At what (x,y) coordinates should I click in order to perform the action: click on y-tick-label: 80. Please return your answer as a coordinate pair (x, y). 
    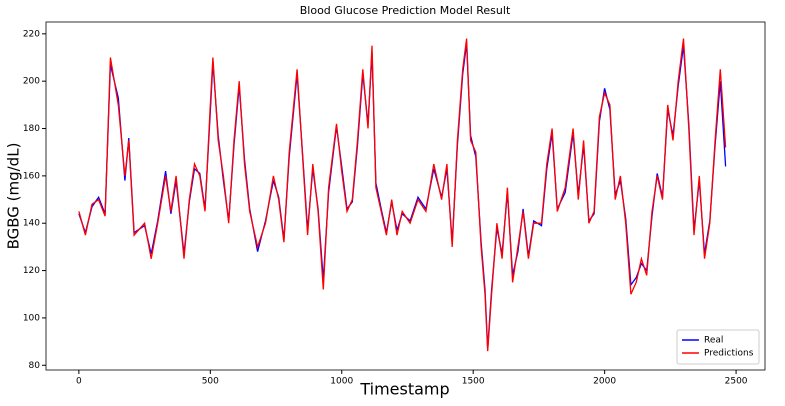
    Looking at the image, I should click on (35, 366).